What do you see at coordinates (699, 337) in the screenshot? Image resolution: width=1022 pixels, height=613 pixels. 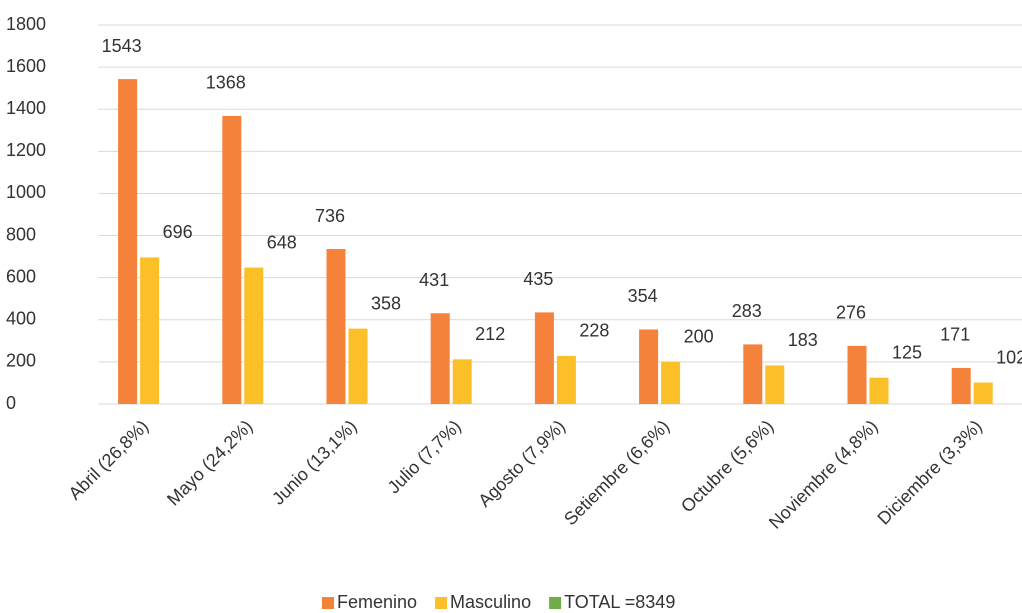 I see `data-label: 200` at bounding box center [699, 337].